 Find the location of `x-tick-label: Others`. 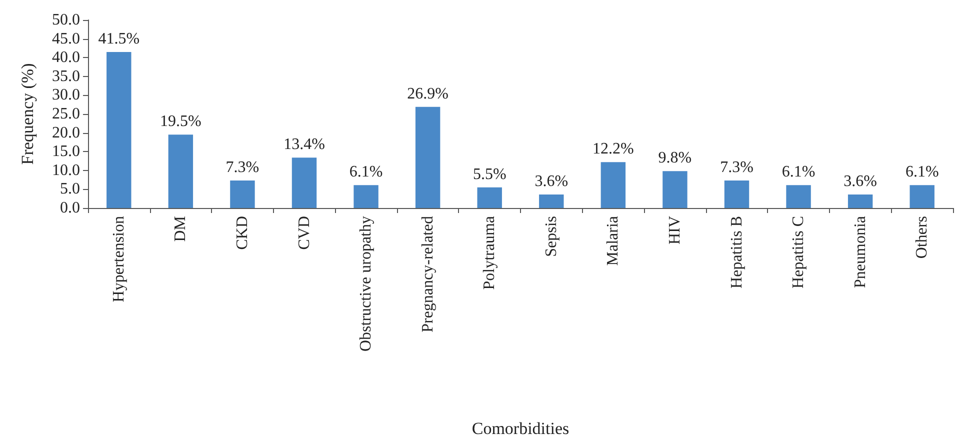

x-tick-label: Others is located at coordinates (922, 237).